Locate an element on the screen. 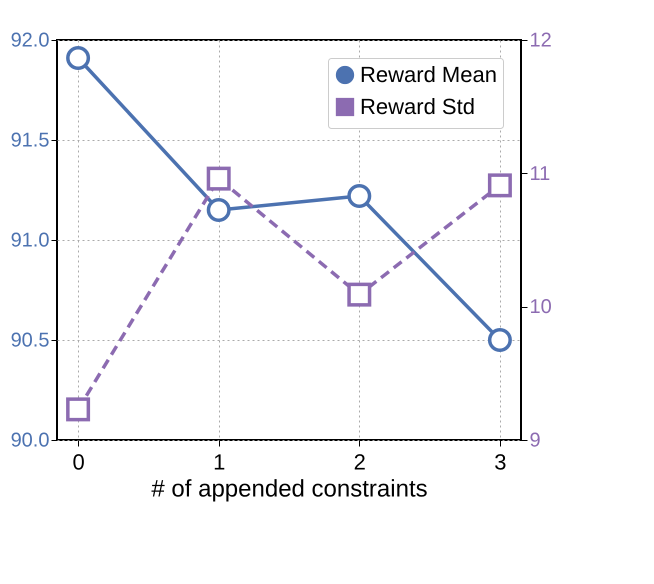  y-tick-label: 91.0 is located at coordinates (30, 241).